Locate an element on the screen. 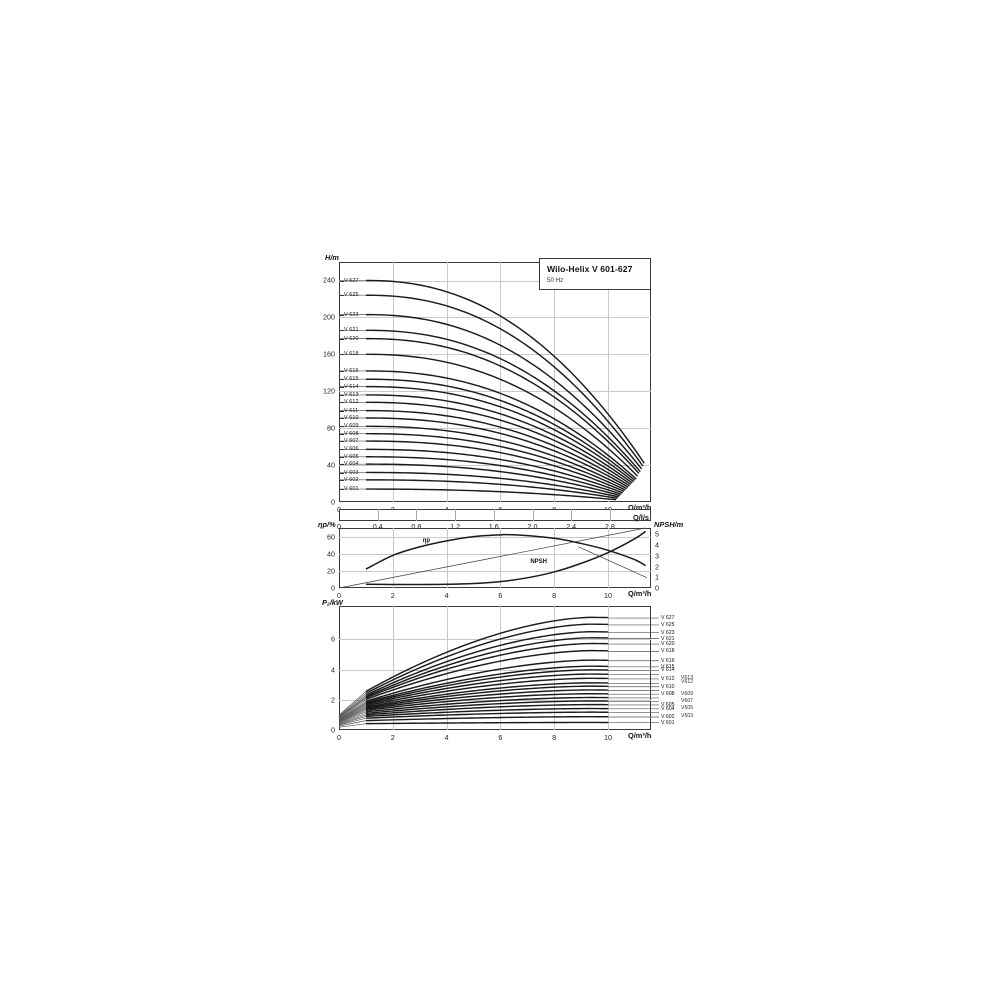  power-curve-chart is located at coordinates (498, 668).